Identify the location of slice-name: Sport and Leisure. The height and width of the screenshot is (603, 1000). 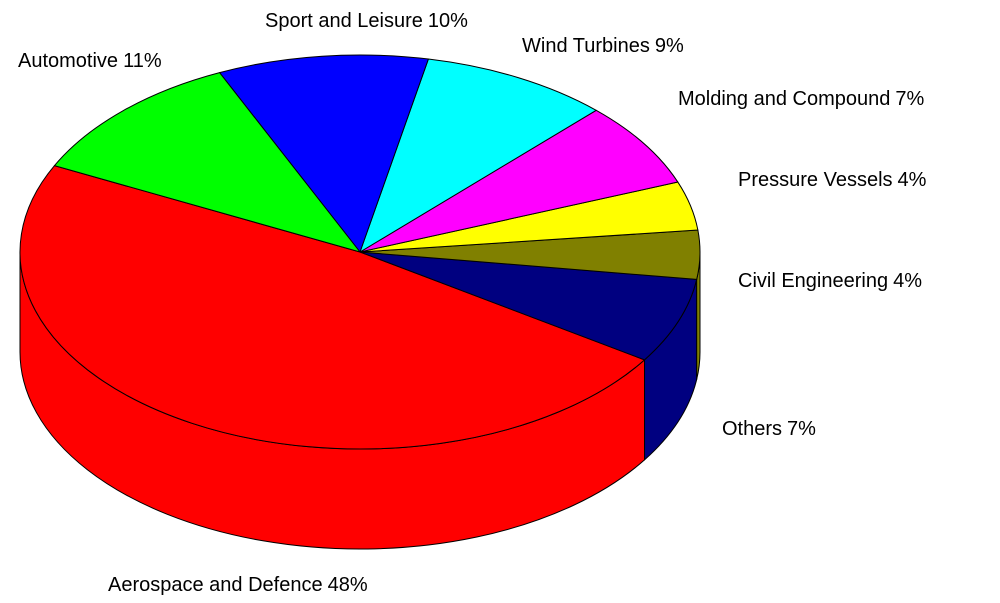
(344, 21).